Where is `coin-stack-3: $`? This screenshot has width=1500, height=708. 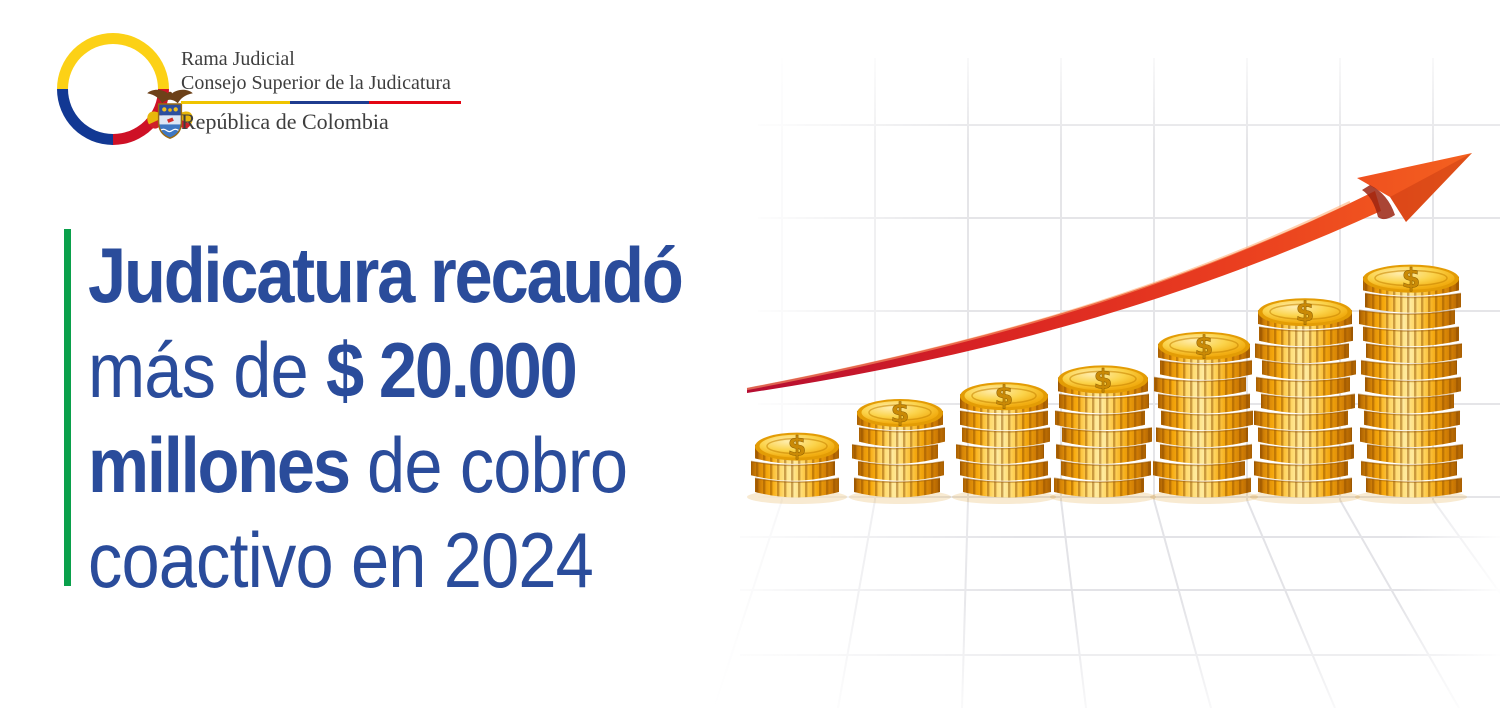
coin-stack-3: $ is located at coordinates (1003, 439).